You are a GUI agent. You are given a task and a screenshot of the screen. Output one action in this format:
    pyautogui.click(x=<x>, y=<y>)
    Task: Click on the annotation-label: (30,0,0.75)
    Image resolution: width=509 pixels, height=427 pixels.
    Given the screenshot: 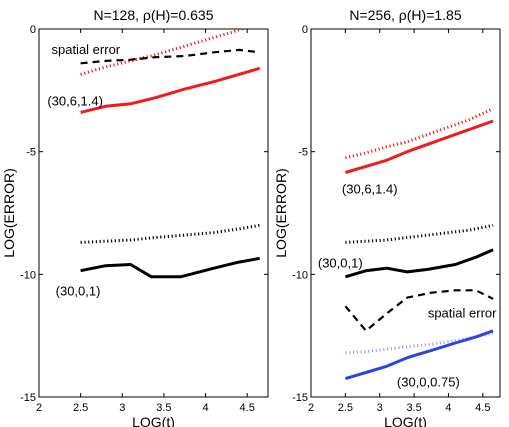 What is the action you would take?
    pyautogui.click(x=428, y=381)
    